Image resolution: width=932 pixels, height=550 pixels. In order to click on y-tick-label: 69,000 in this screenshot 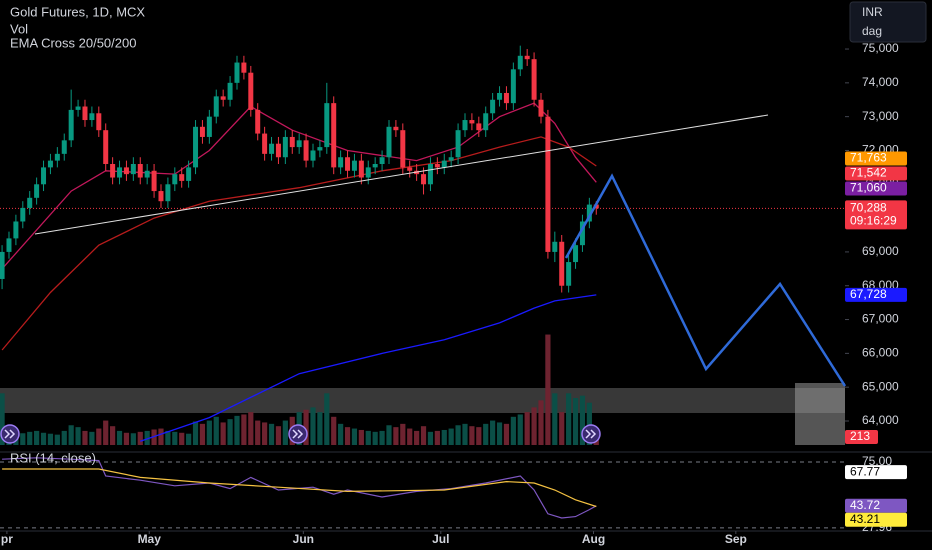, I will do `click(880, 251)`.